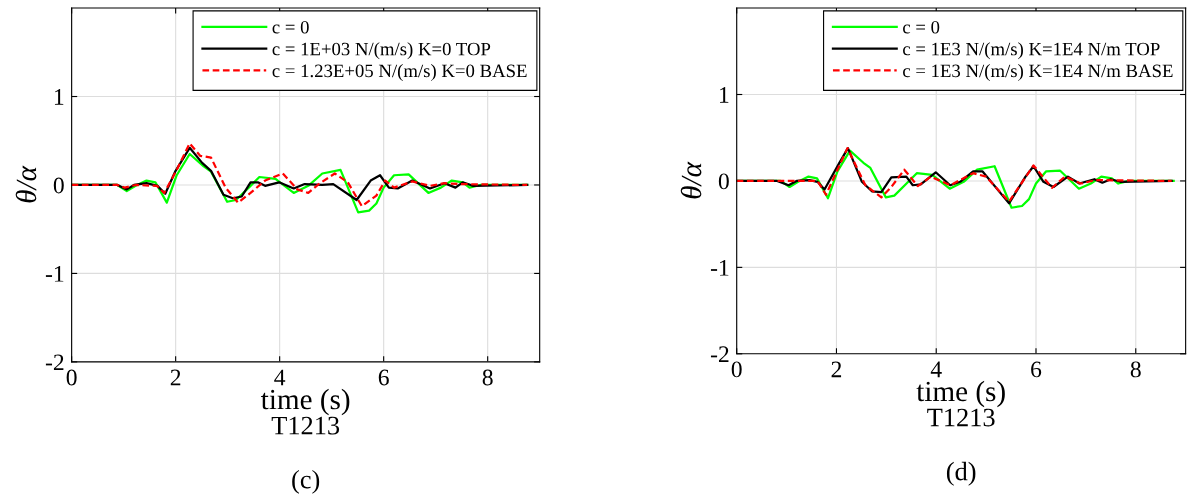  I want to click on legend-label: c = 1E3 N/(m/s) K=1E4 N/m BASE, so click(1038, 72).